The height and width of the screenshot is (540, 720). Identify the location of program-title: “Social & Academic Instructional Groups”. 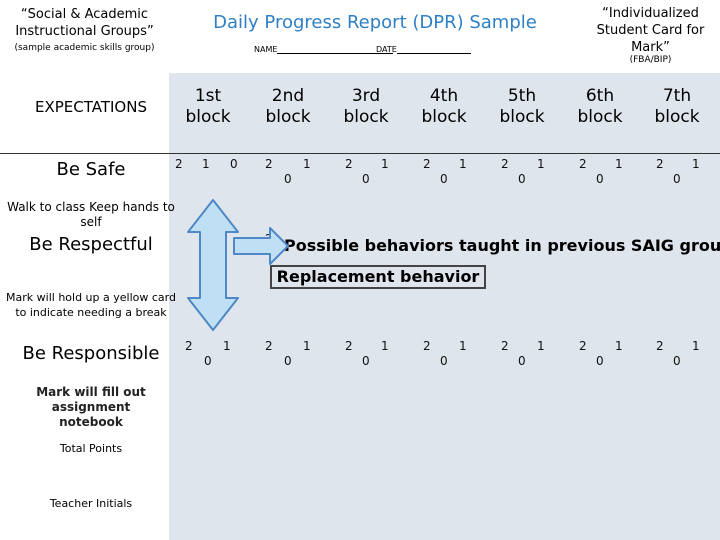
(84, 23).